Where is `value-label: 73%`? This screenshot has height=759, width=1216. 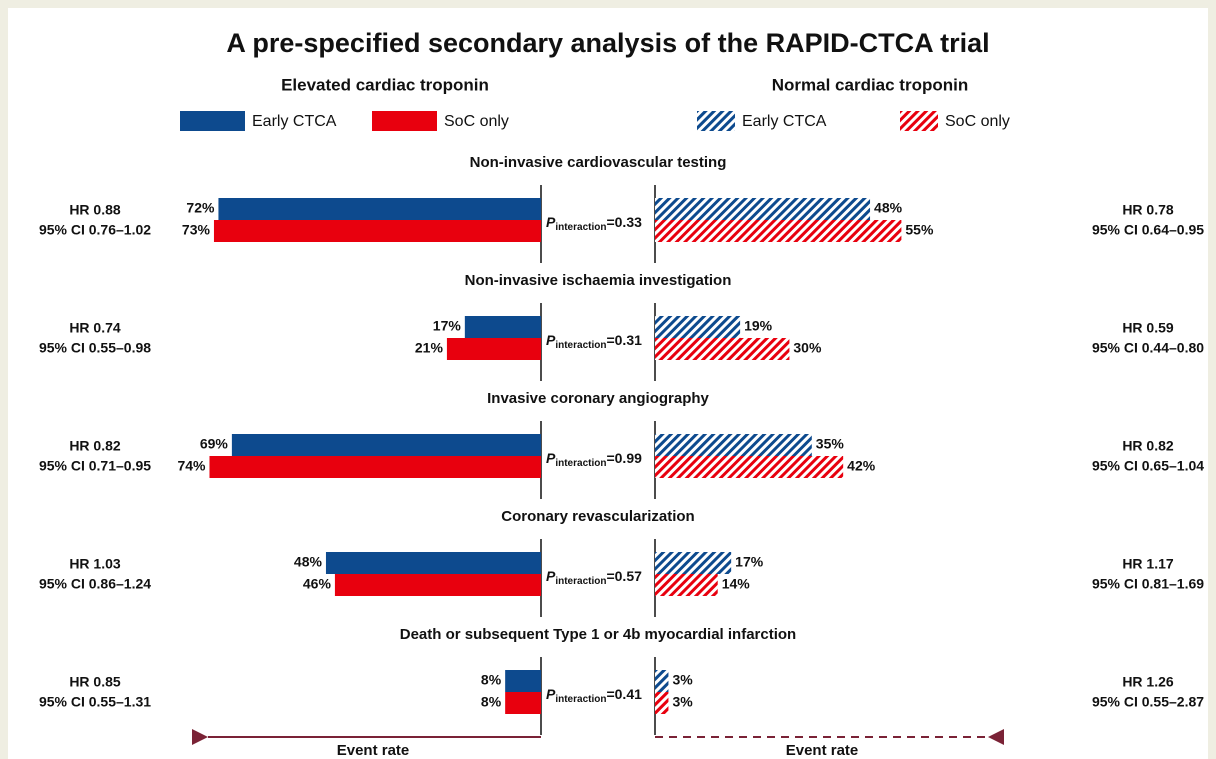
value-label: 73% is located at coordinates (196, 230).